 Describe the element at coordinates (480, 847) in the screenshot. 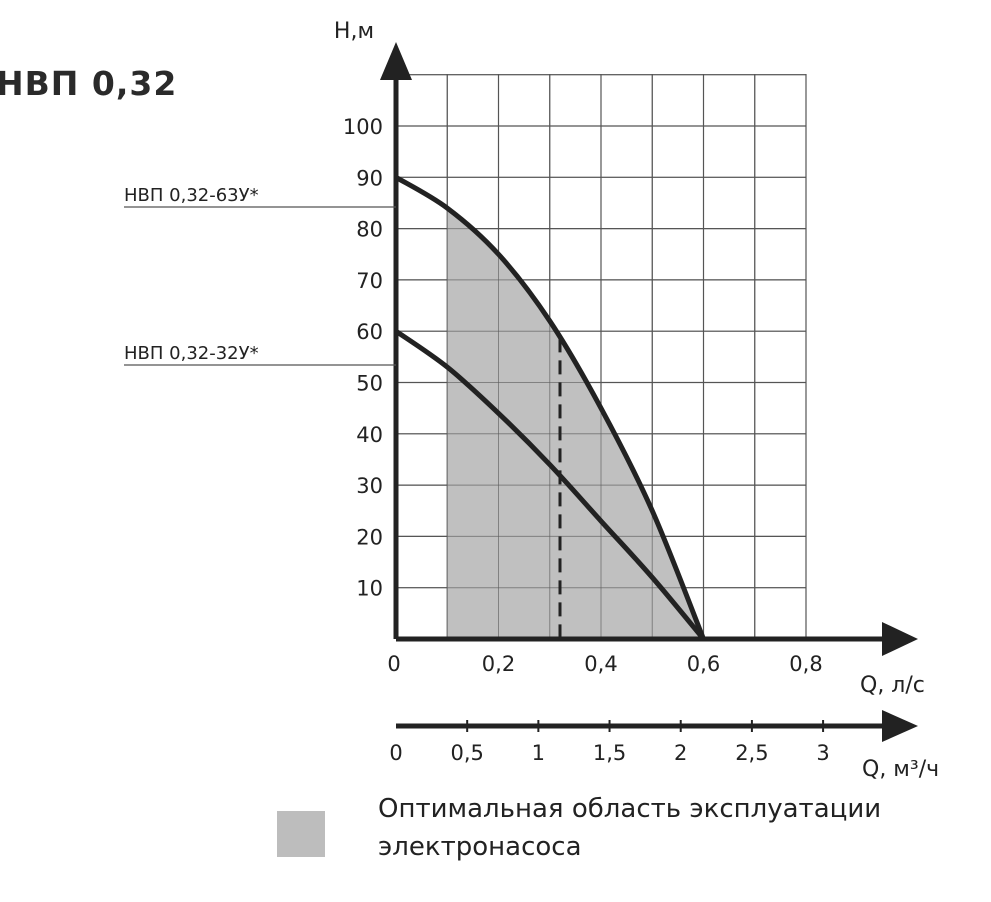

I see `legend-line-2: электронасоса` at that location.